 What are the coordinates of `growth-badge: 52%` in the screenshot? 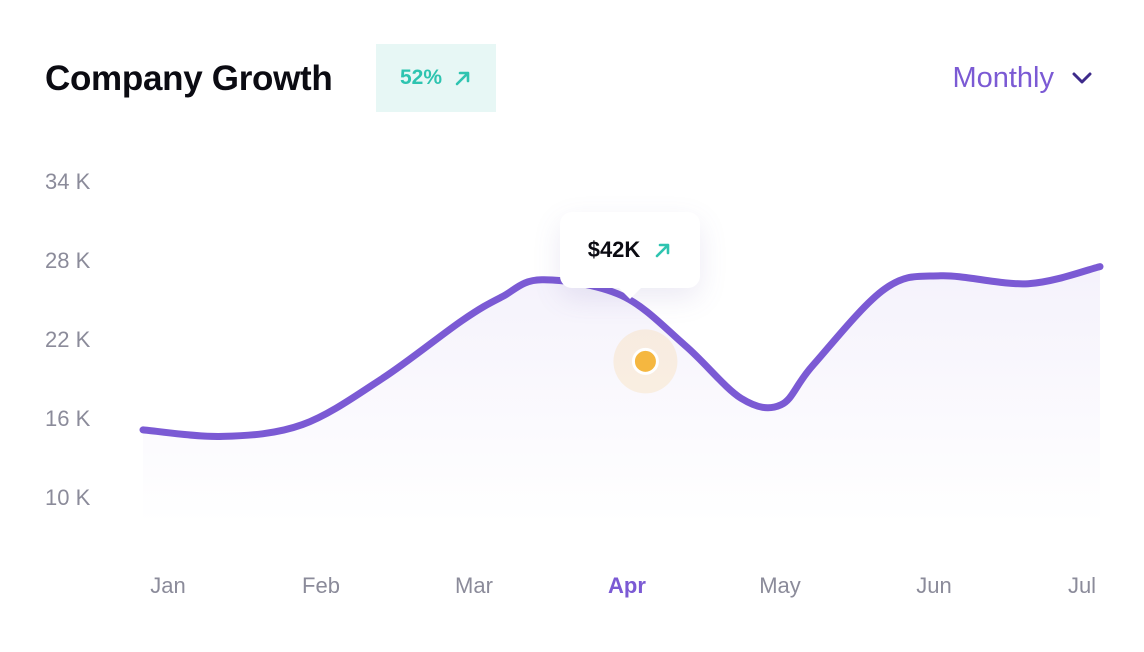 It's located at (436, 78).